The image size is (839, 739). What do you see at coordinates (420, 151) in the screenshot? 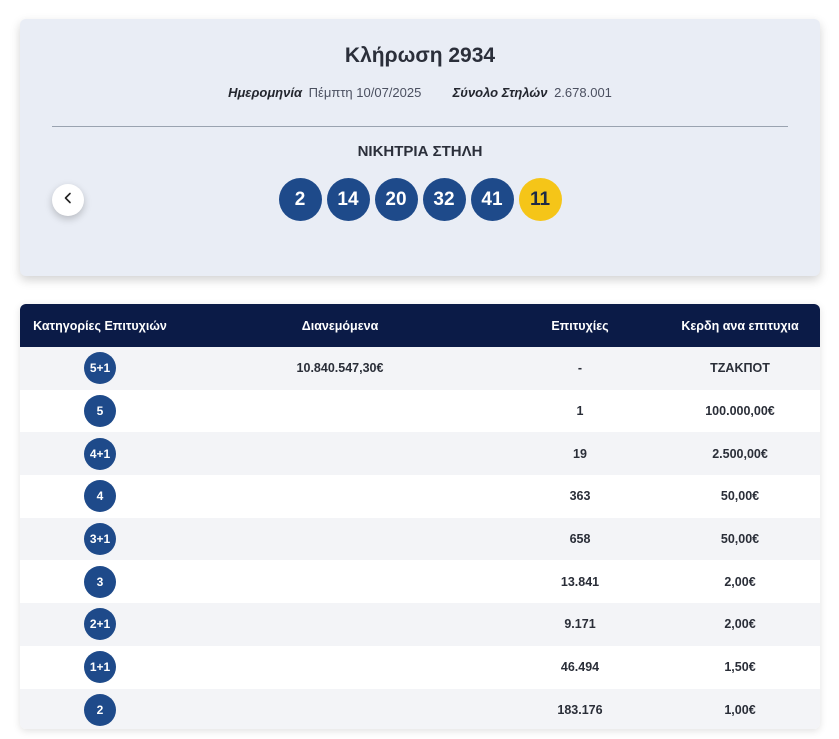
I see `winning-column-label: ΝΙΚΗΤΡΙΑ ΣΤΗΛΗ` at bounding box center [420, 151].